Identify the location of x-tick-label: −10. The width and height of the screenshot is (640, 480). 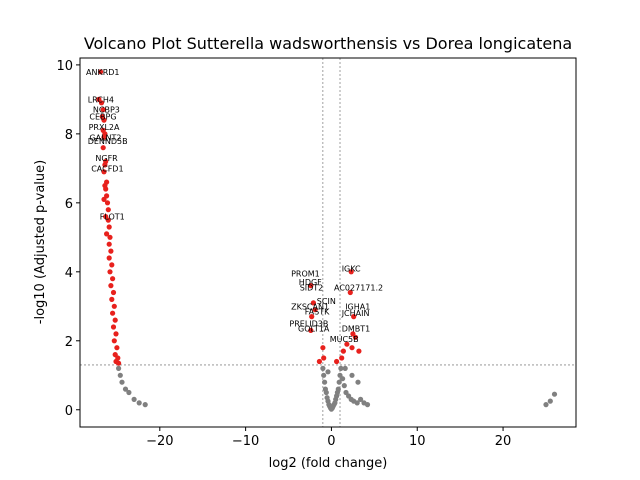
(245, 441).